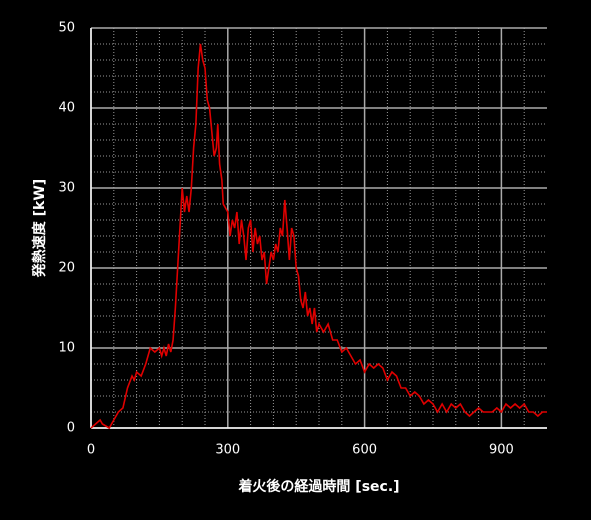 The width and height of the screenshot is (591, 520). What do you see at coordinates (364, 450) in the screenshot?
I see `x-tick-label: 600` at bounding box center [364, 450].